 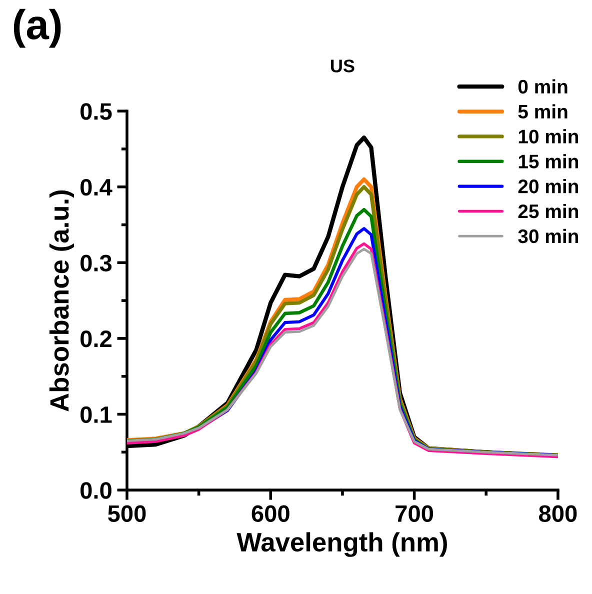 I want to click on legend-label: 30 min, so click(x=548, y=236).